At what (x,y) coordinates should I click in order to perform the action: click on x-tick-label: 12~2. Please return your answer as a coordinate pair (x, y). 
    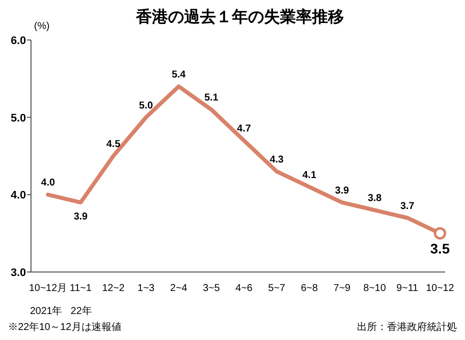
    Looking at the image, I should click on (114, 288).